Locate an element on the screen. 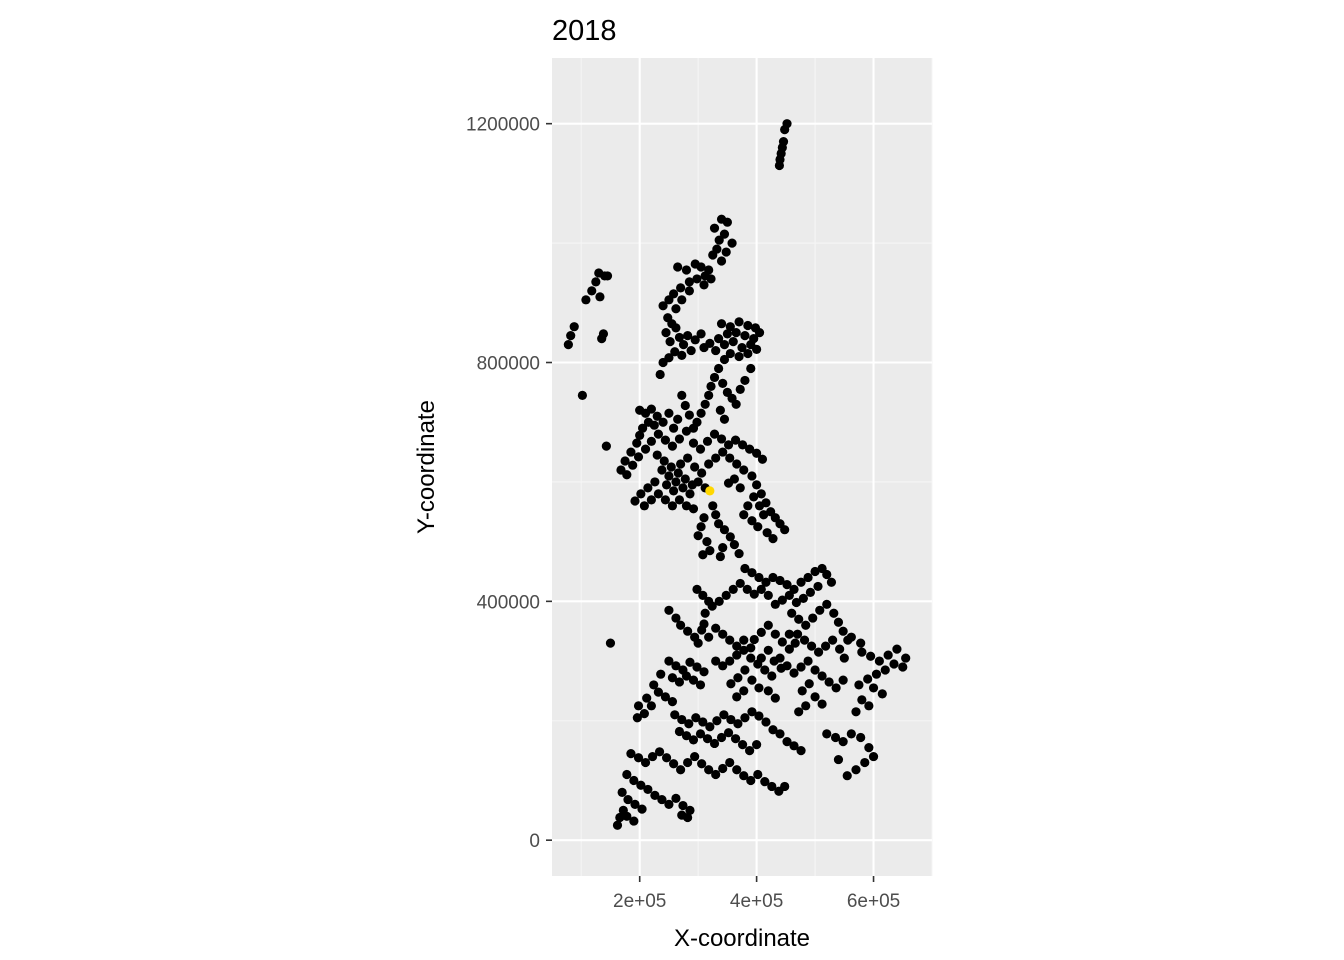 This screenshot has height=960, width=1344. highlight-point is located at coordinates (710, 491).